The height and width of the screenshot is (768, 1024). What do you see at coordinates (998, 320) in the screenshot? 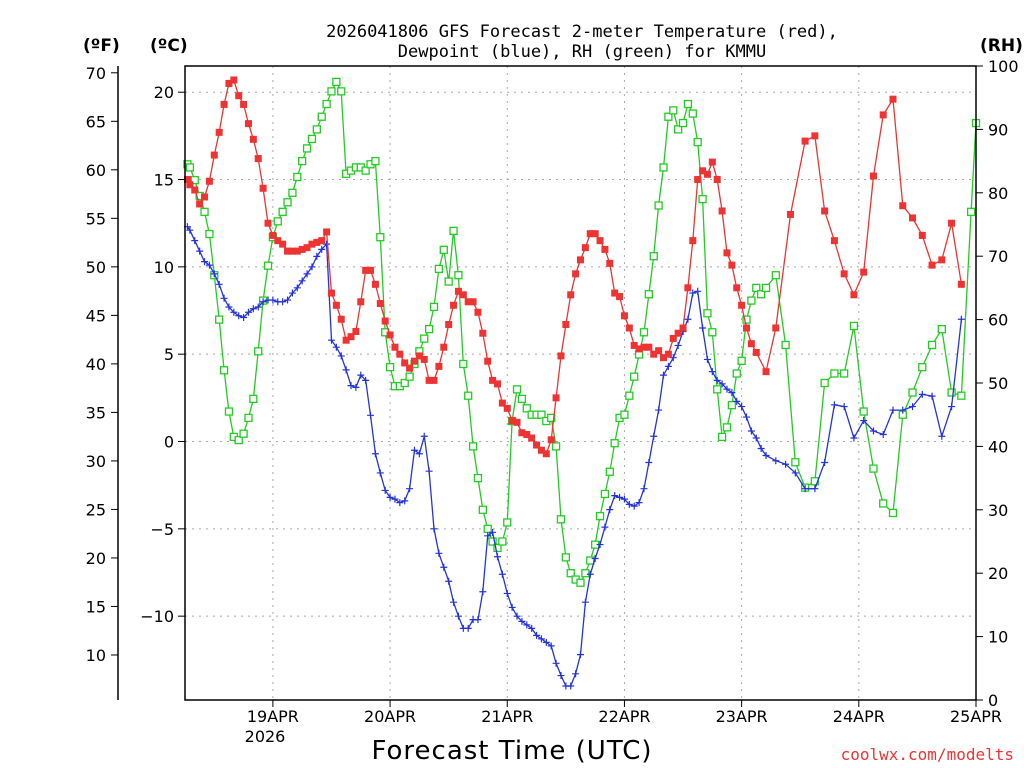
I see `rh-tick-label: 60` at bounding box center [998, 320].